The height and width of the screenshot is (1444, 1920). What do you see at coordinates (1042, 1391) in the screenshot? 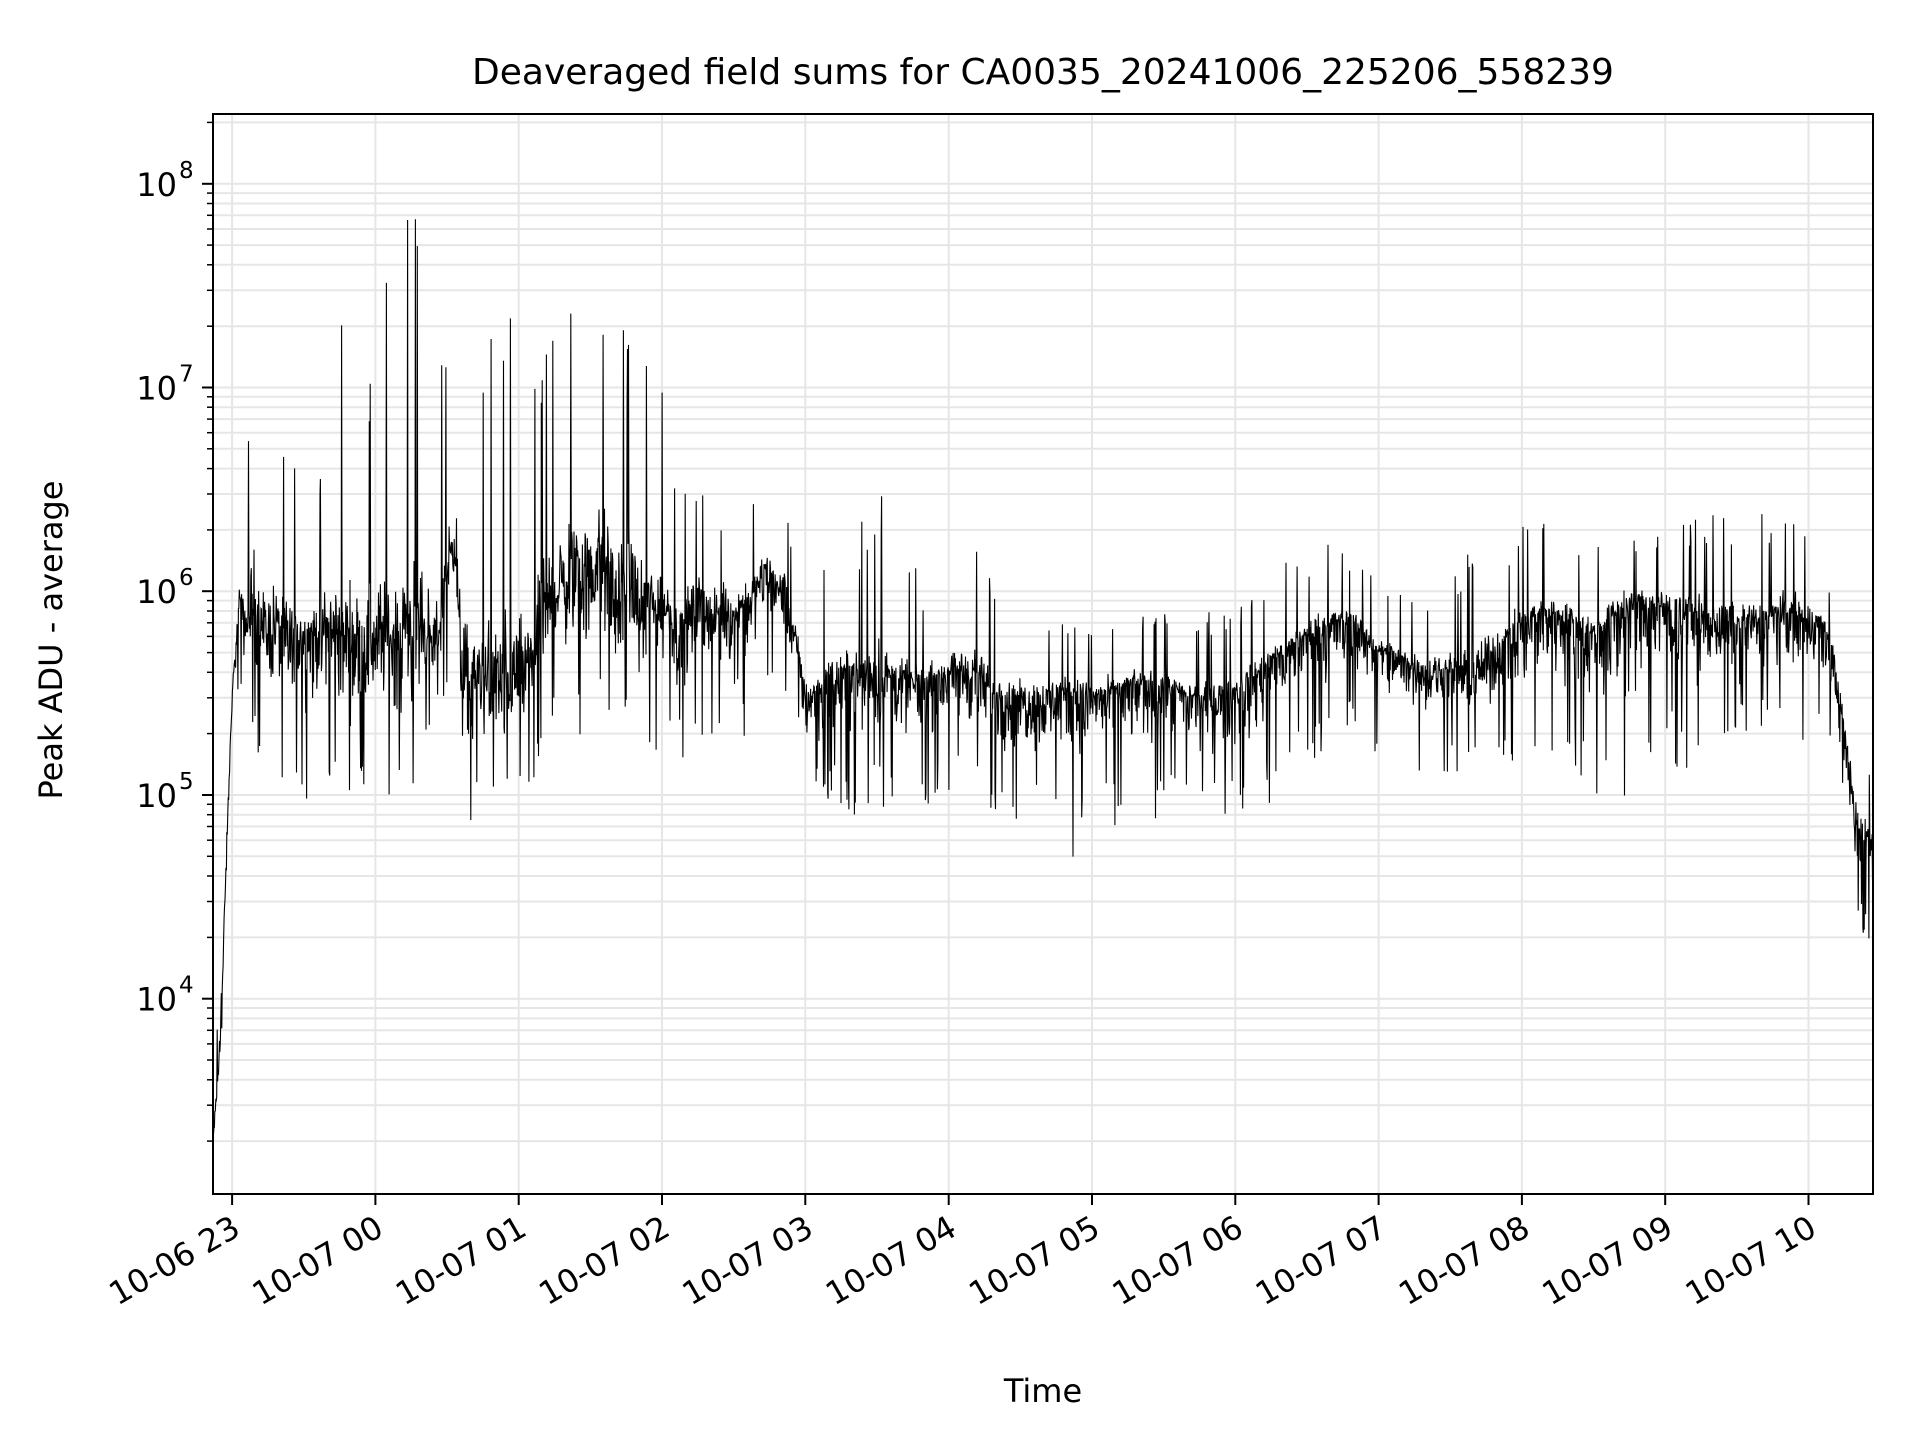
I see `x-axis-label: Time` at bounding box center [1042, 1391].